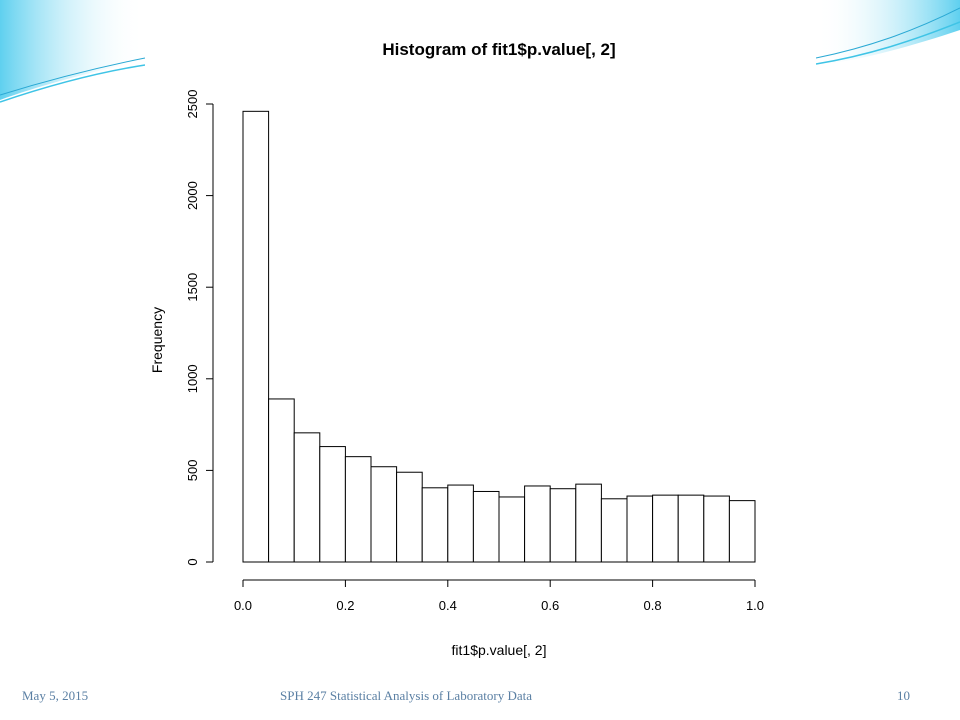 This screenshot has height=720, width=960. What do you see at coordinates (653, 605) in the screenshot?
I see `x-tick-label: 0.8` at bounding box center [653, 605].